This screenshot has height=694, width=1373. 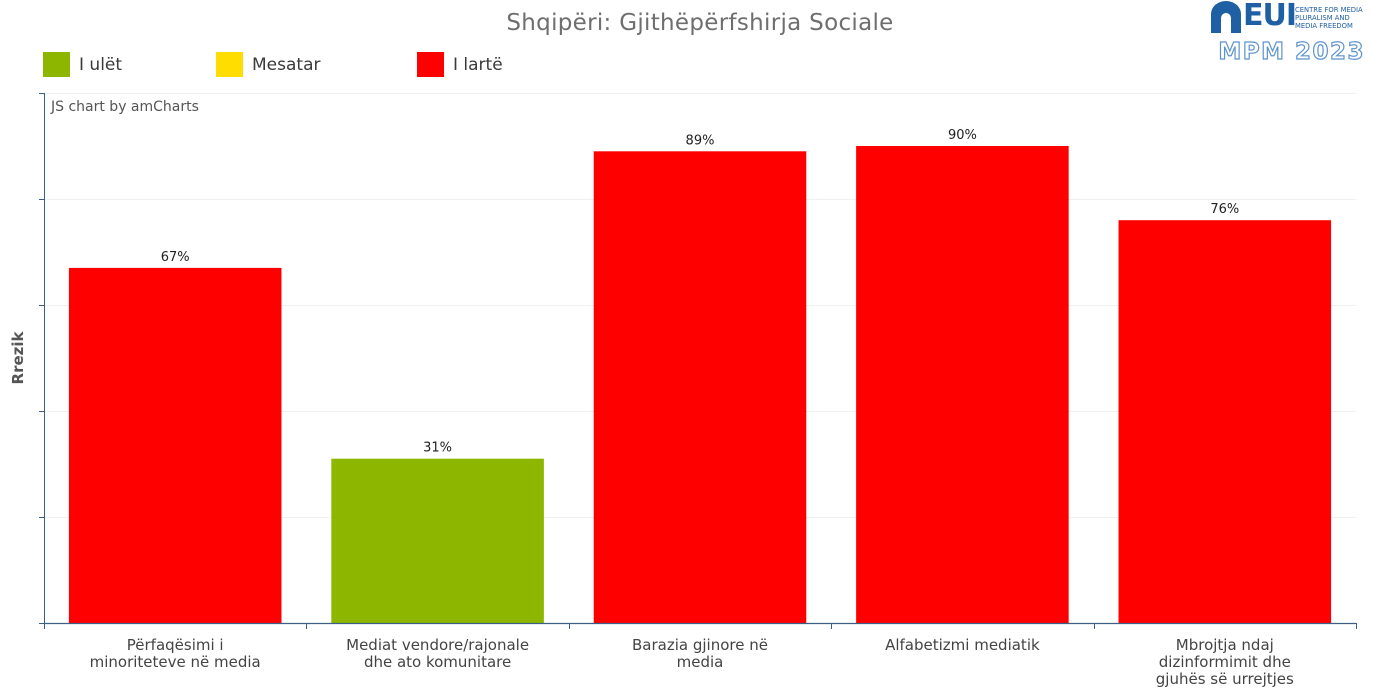 I want to click on x-tick-label-line: gjuhës së urrejtjes, so click(x=1224, y=679).